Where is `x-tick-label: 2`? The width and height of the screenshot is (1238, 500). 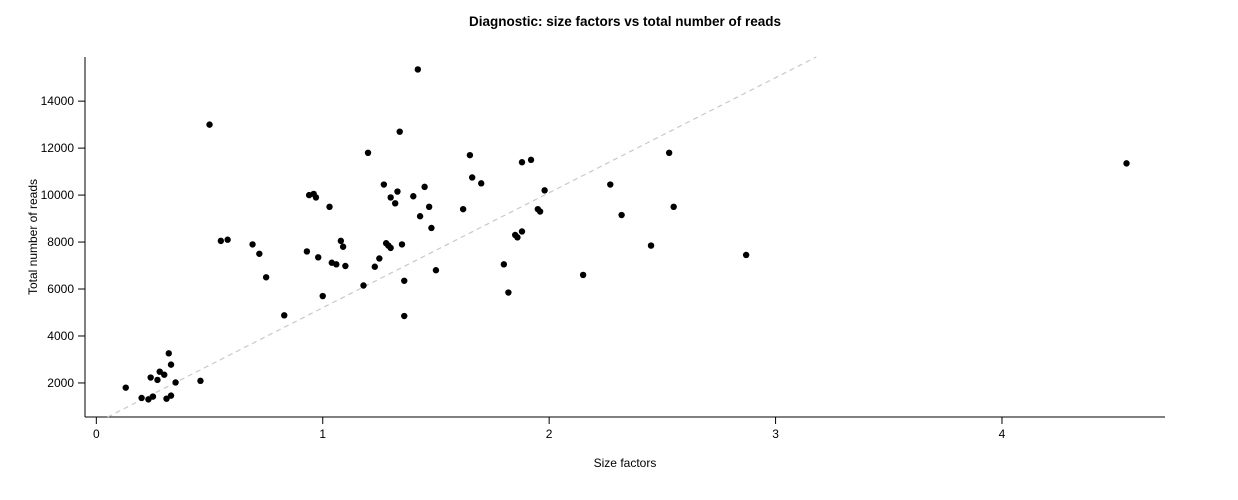
x-tick-label: 2 is located at coordinates (549, 434).